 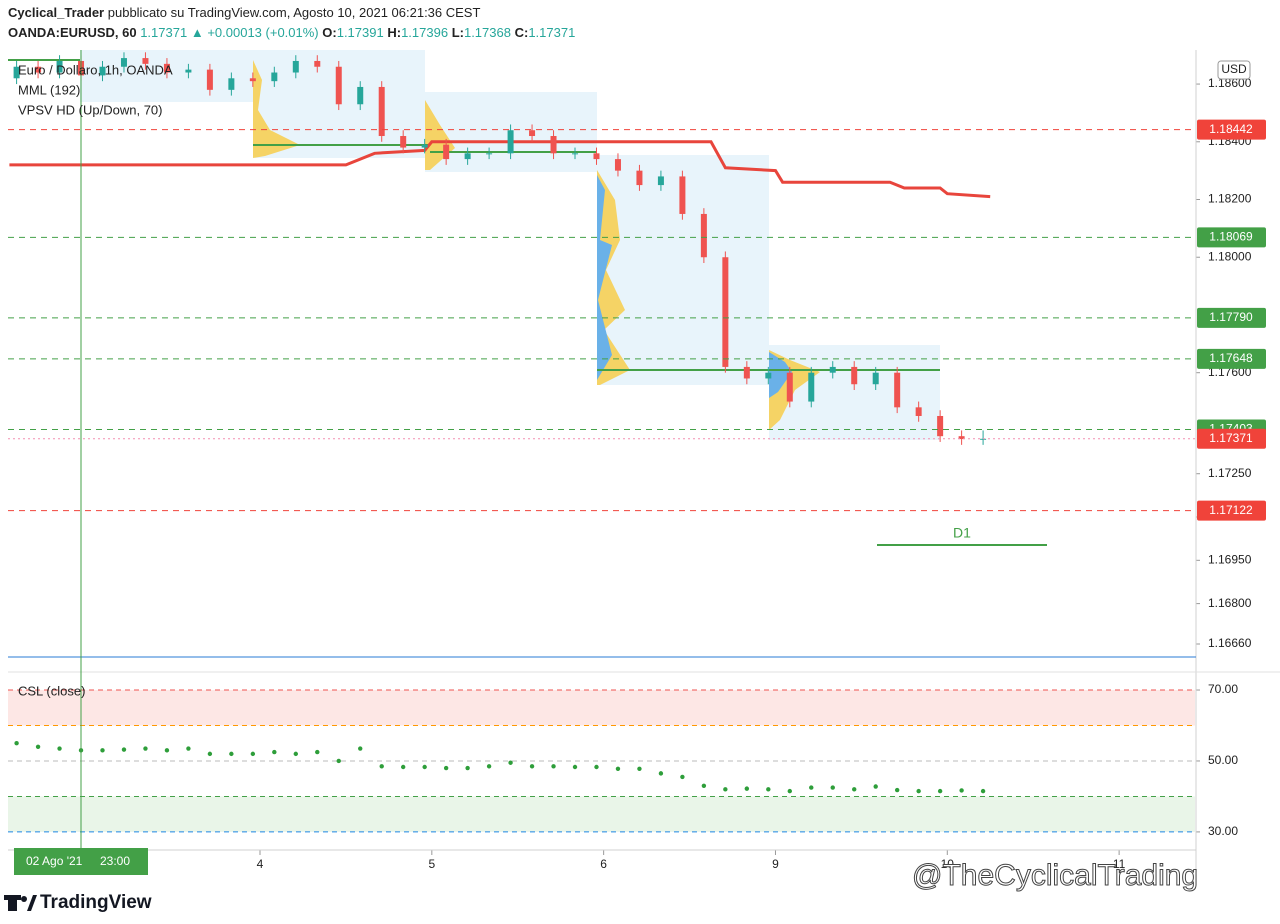 I want to click on crosshair-date: 02 Ago '21, so click(x=54, y=861).